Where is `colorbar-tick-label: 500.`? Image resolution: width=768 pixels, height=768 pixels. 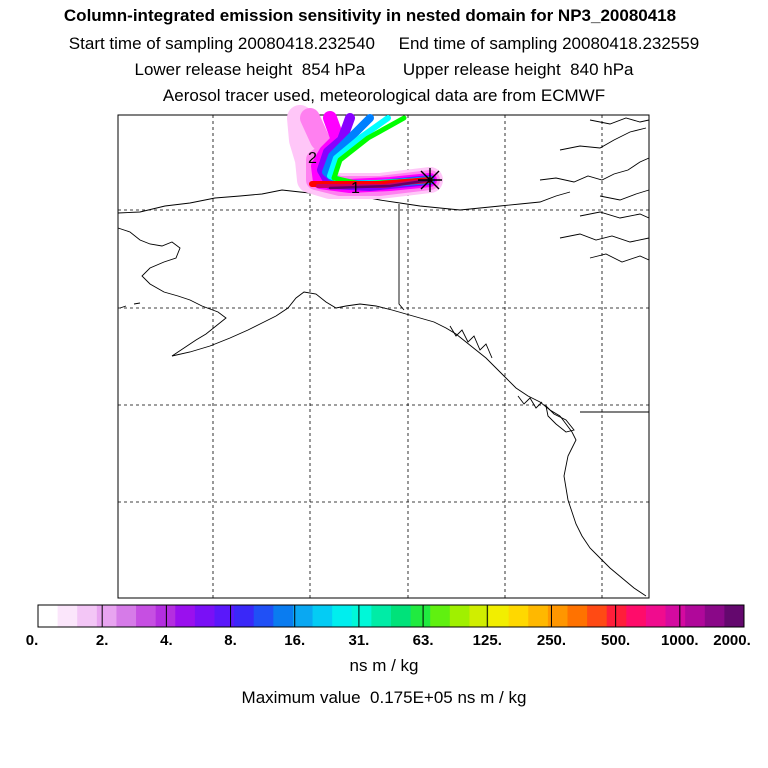 colorbar-tick-label: 500. is located at coordinates (616, 640).